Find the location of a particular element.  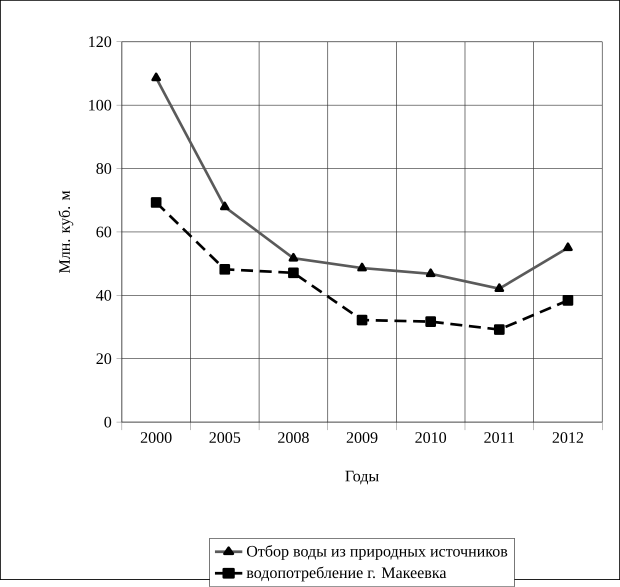

y-tick-label: 40 is located at coordinates (104, 295).